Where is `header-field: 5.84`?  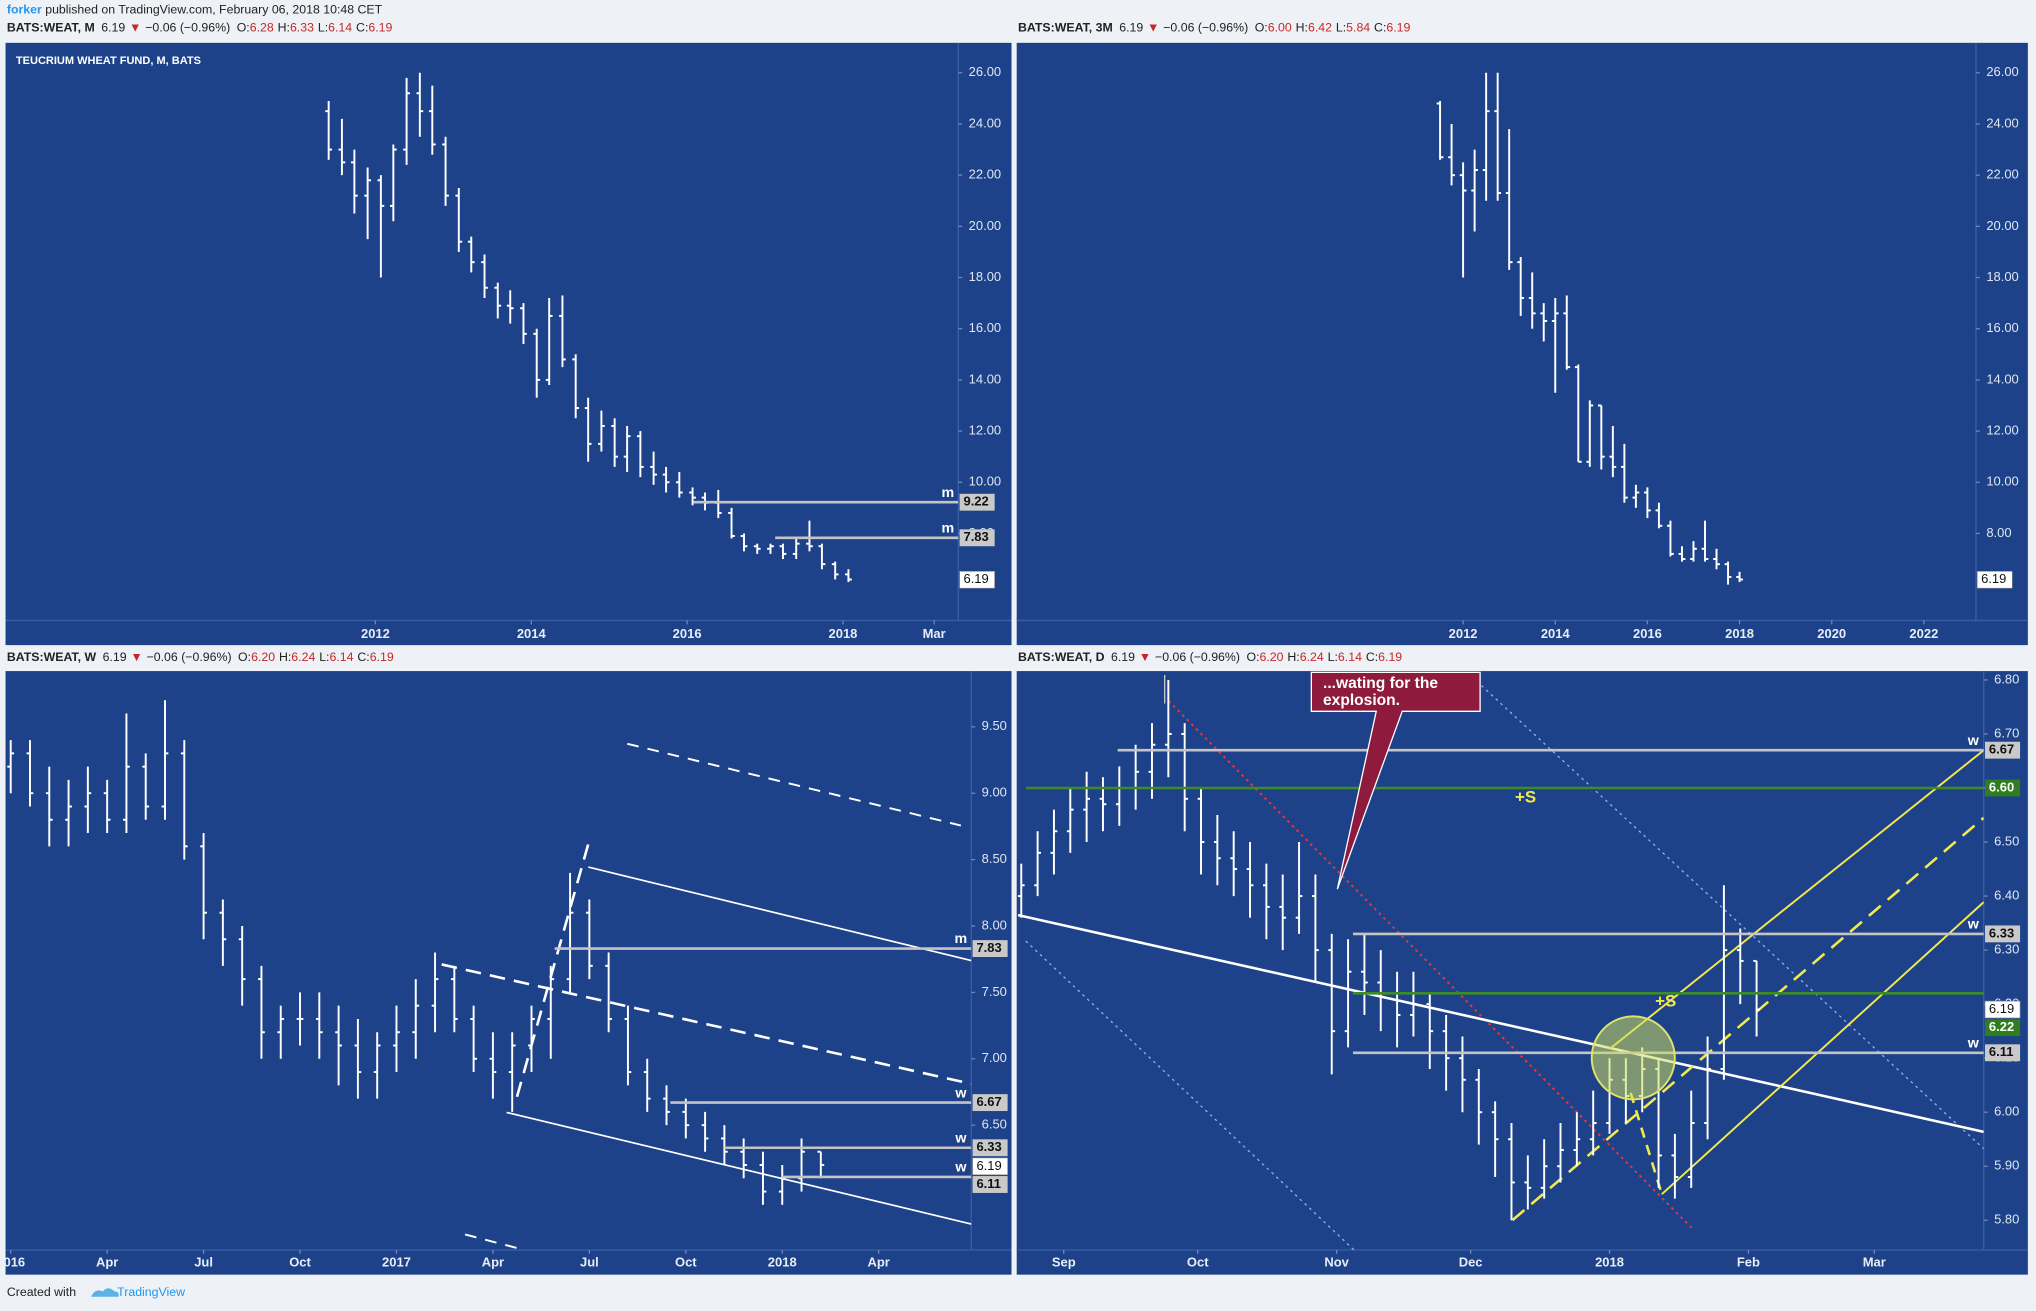
header-field: 5.84 is located at coordinates (1358, 28).